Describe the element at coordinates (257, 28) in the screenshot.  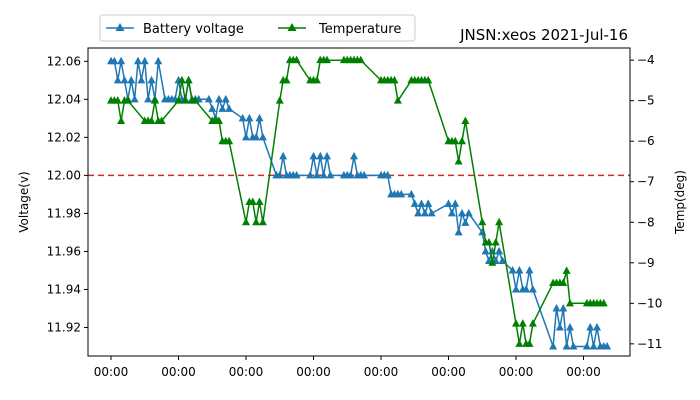
I see `legend: Battery voltage Temperature` at that location.